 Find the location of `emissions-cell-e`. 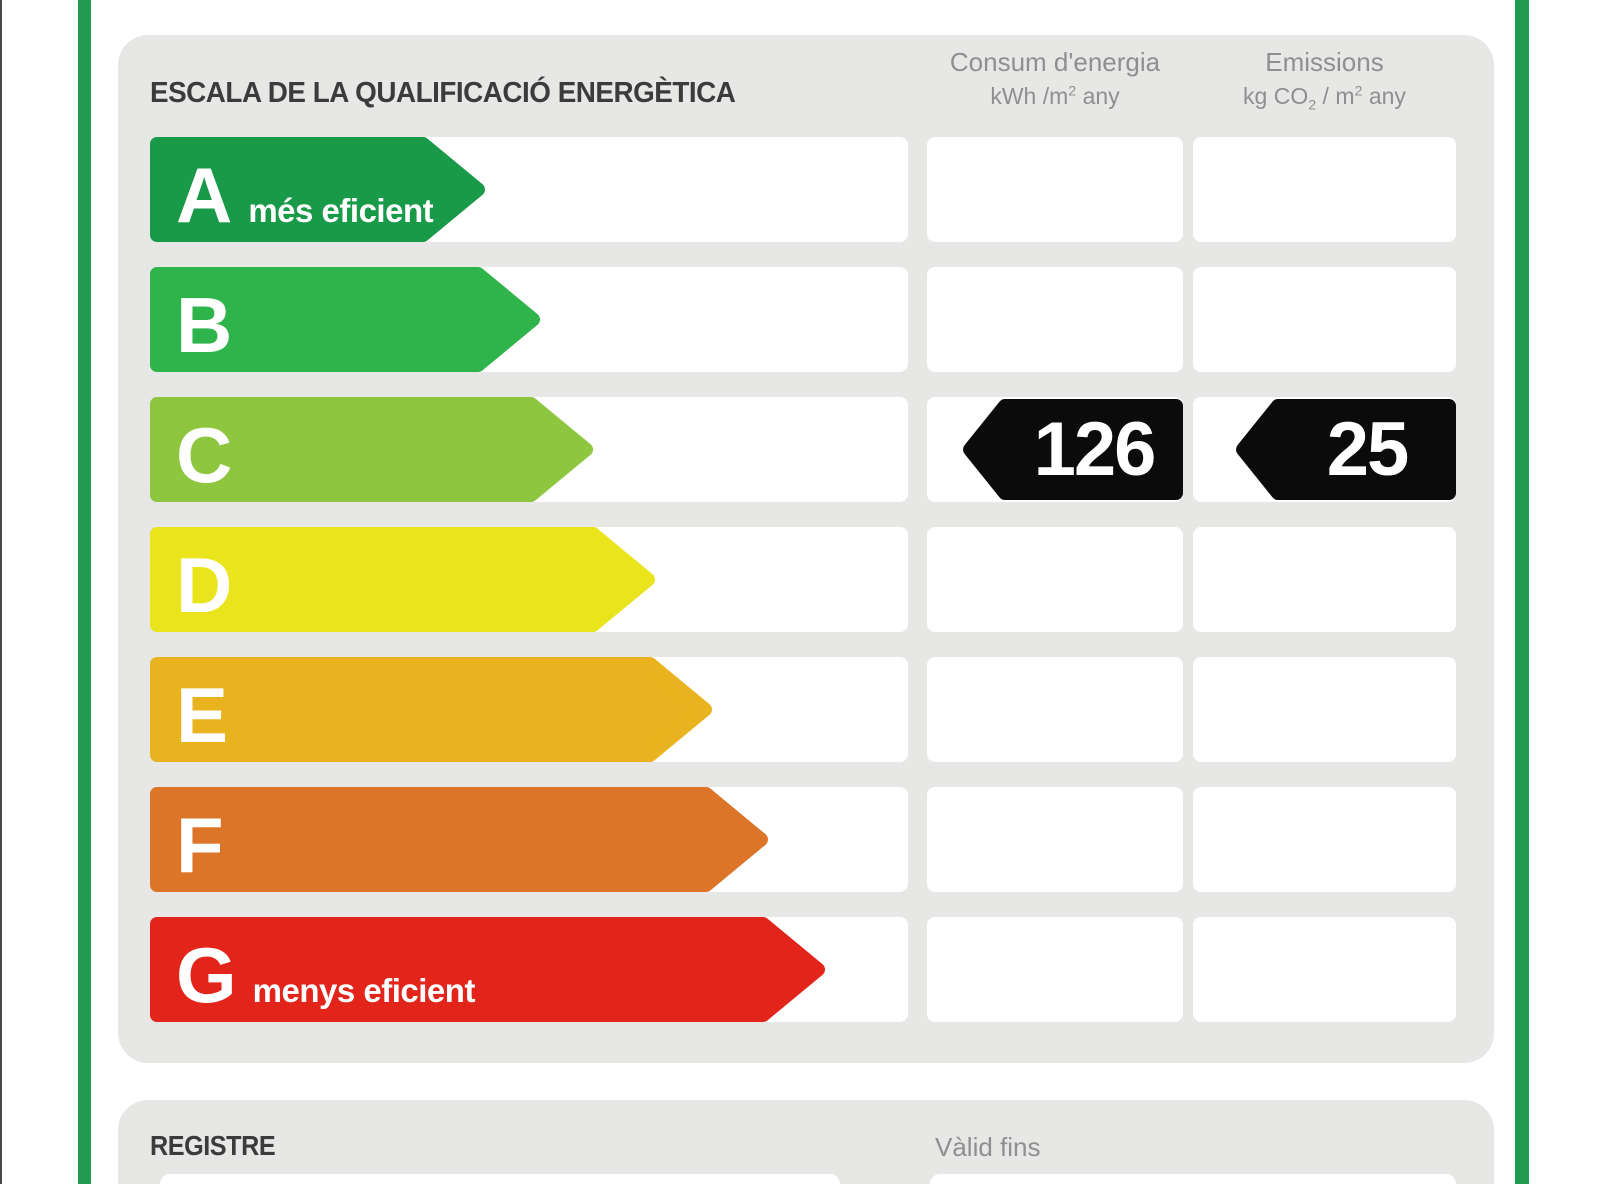

emissions-cell-e is located at coordinates (1324, 709).